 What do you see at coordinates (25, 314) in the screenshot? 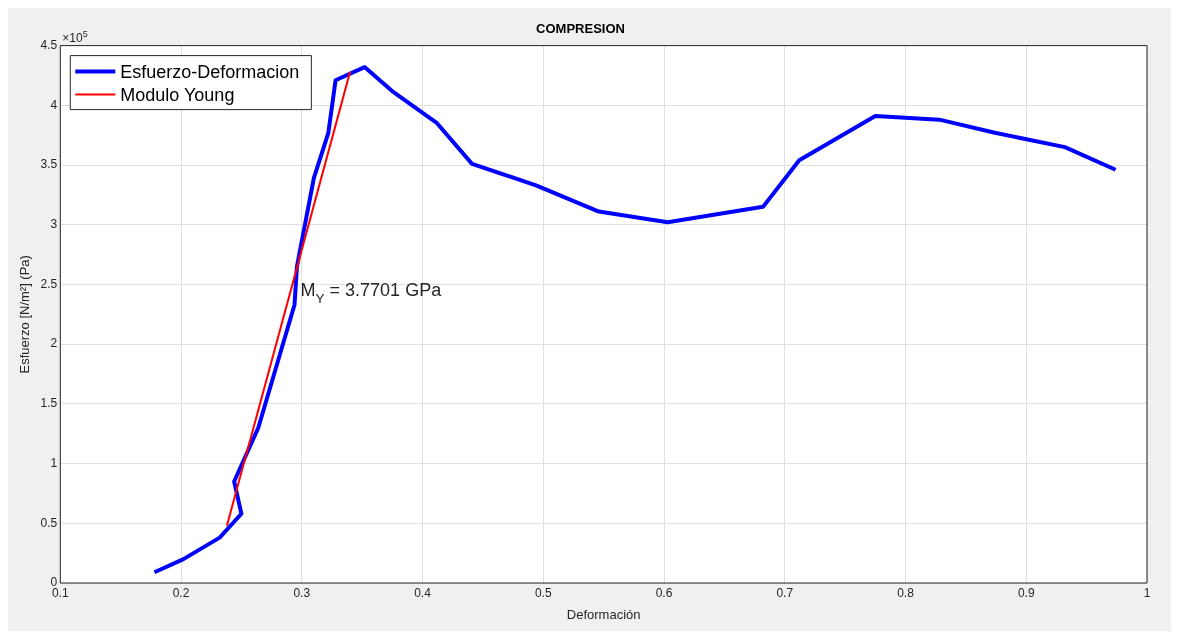
I see `y-axis-title: Esfuerzo [N/m²] (Pa)` at bounding box center [25, 314].